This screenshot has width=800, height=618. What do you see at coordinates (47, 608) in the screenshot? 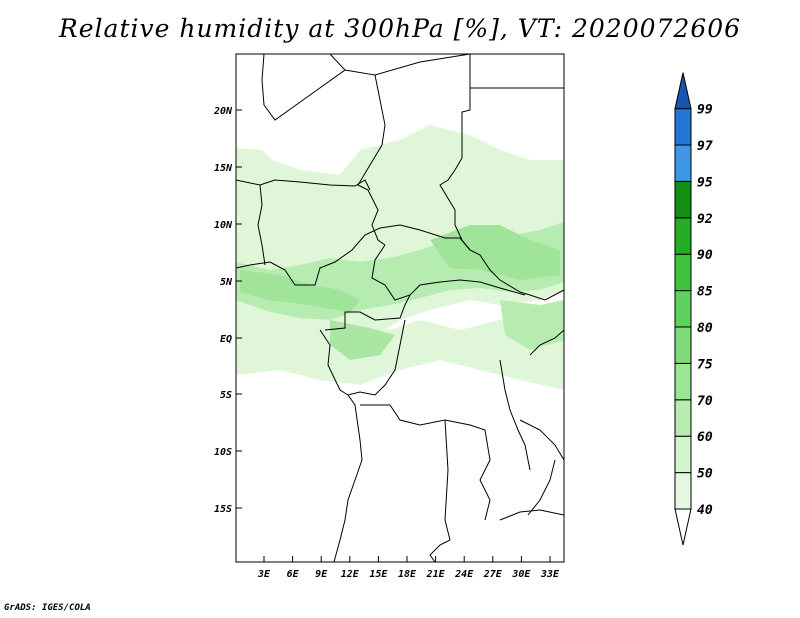
I see `grads-credit: GrADS: IGES/COLA` at bounding box center [47, 608].